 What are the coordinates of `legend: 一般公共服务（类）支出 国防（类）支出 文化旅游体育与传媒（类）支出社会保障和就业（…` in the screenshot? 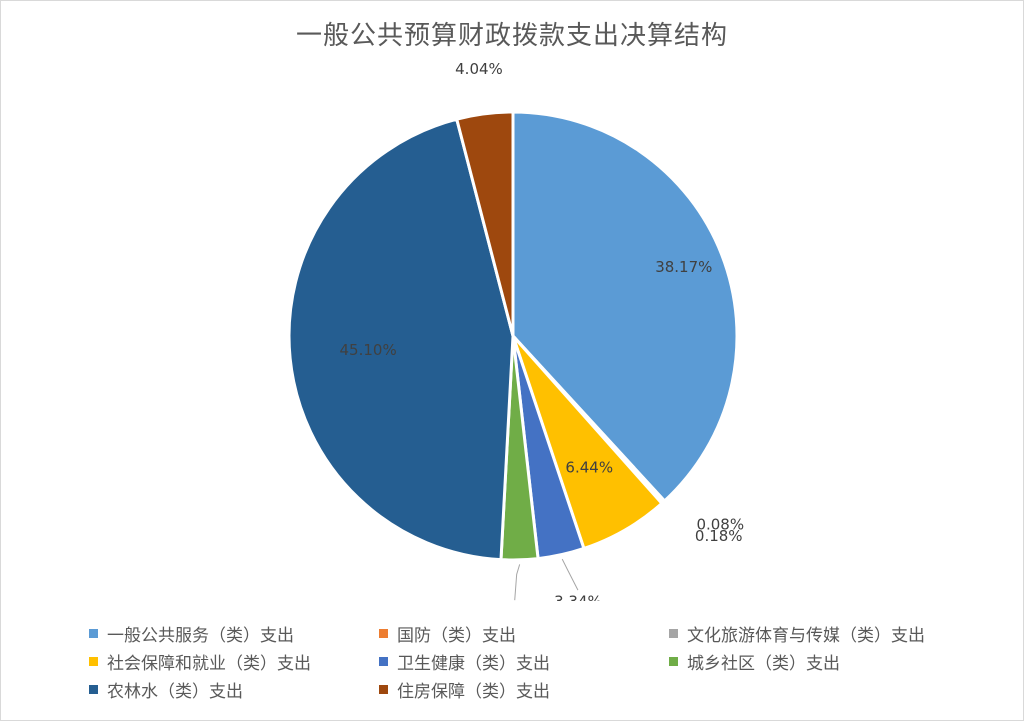 It's located at (539, 662).